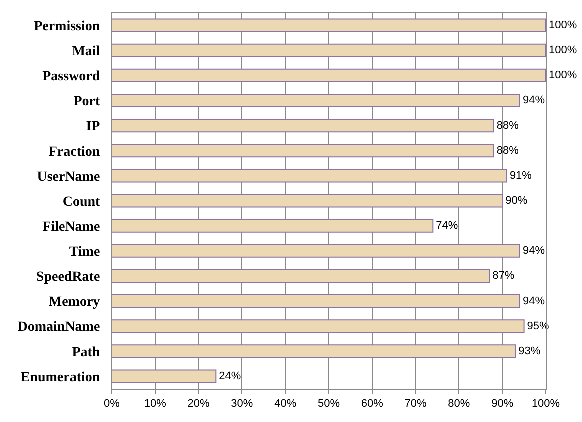 The image size is (582, 422). I want to click on x-tick-label: 70%, so click(416, 404).